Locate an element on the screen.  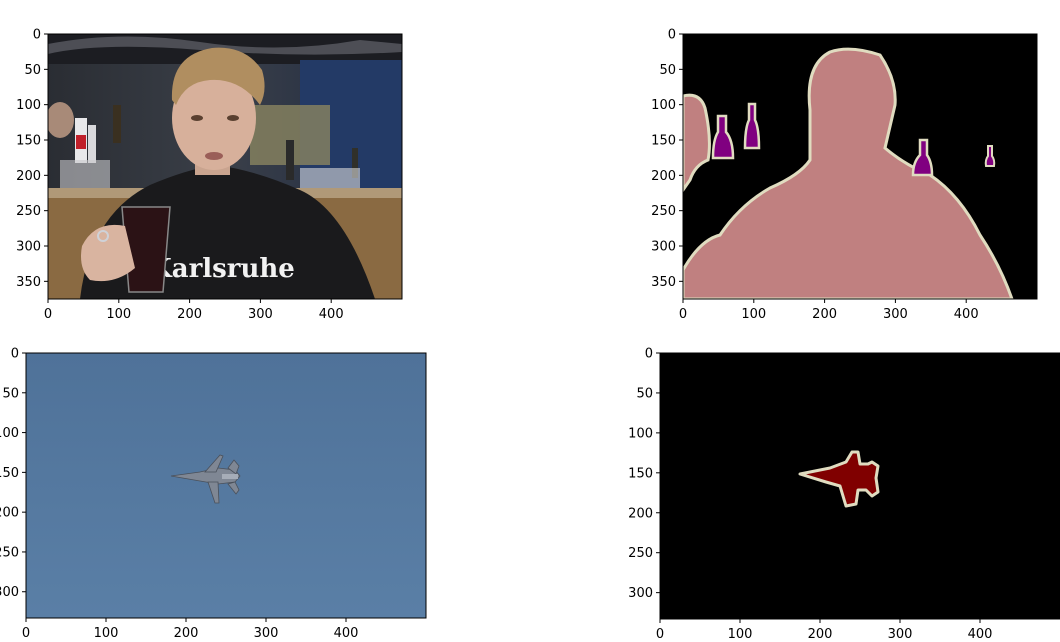
mask-person-image is located at coordinates (860, 166).